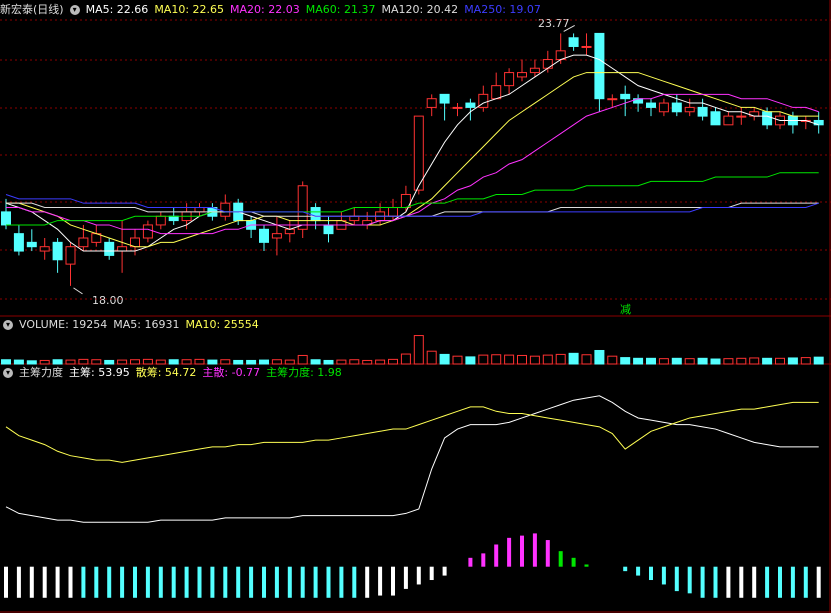  What do you see at coordinates (32, 9) in the screenshot?
I see `chart-title: 新宏泰(日线)` at bounding box center [32, 9].